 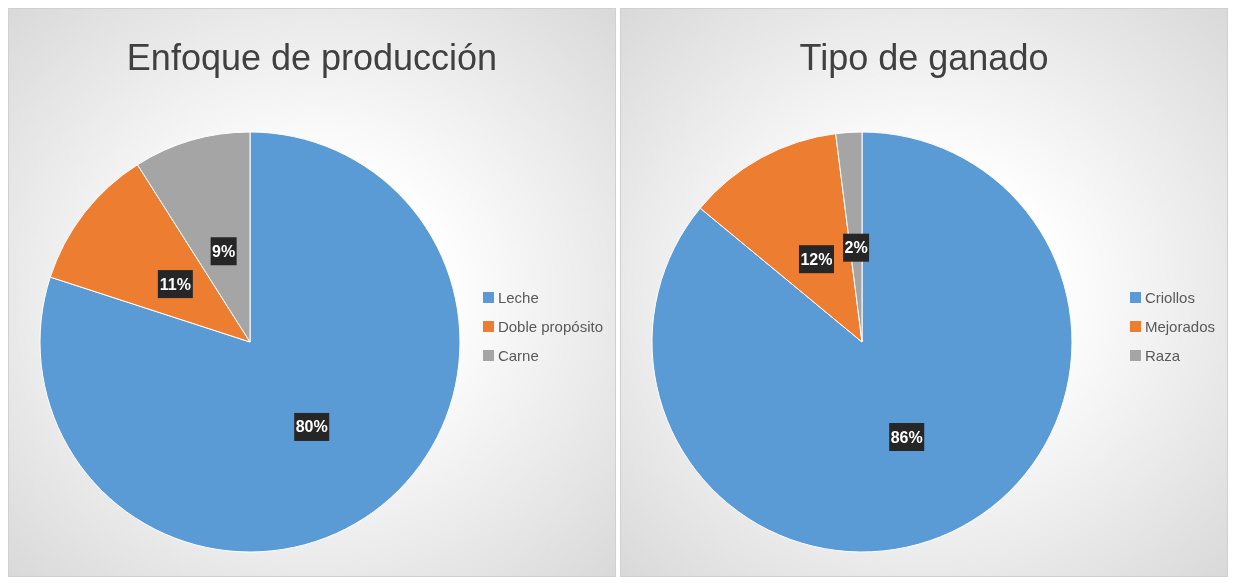 I want to click on data-label: 9%, so click(x=224, y=251).